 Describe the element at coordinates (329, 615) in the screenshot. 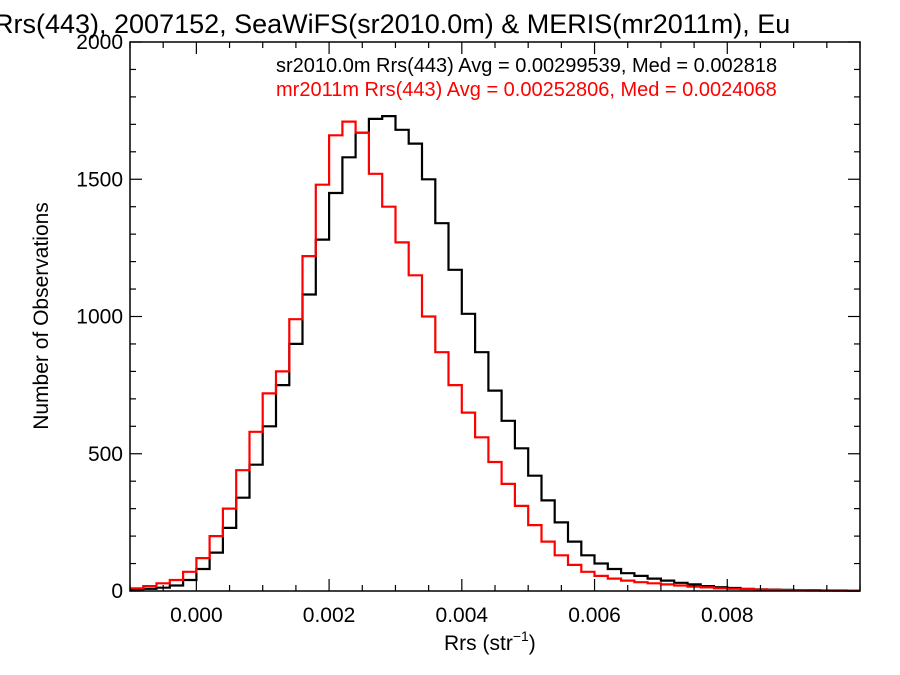

I see `x-tick-label: 0.002` at that location.